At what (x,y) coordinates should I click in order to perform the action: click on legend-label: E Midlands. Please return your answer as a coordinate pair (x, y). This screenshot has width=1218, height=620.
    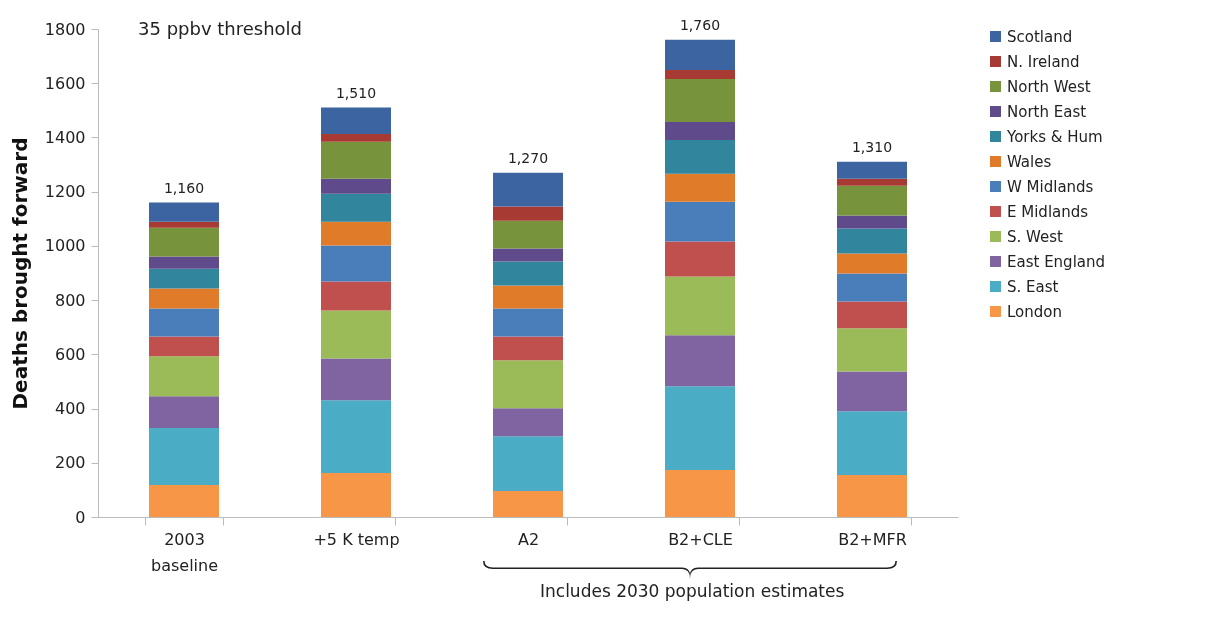
    Looking at the image, I should click on (1048, 211).